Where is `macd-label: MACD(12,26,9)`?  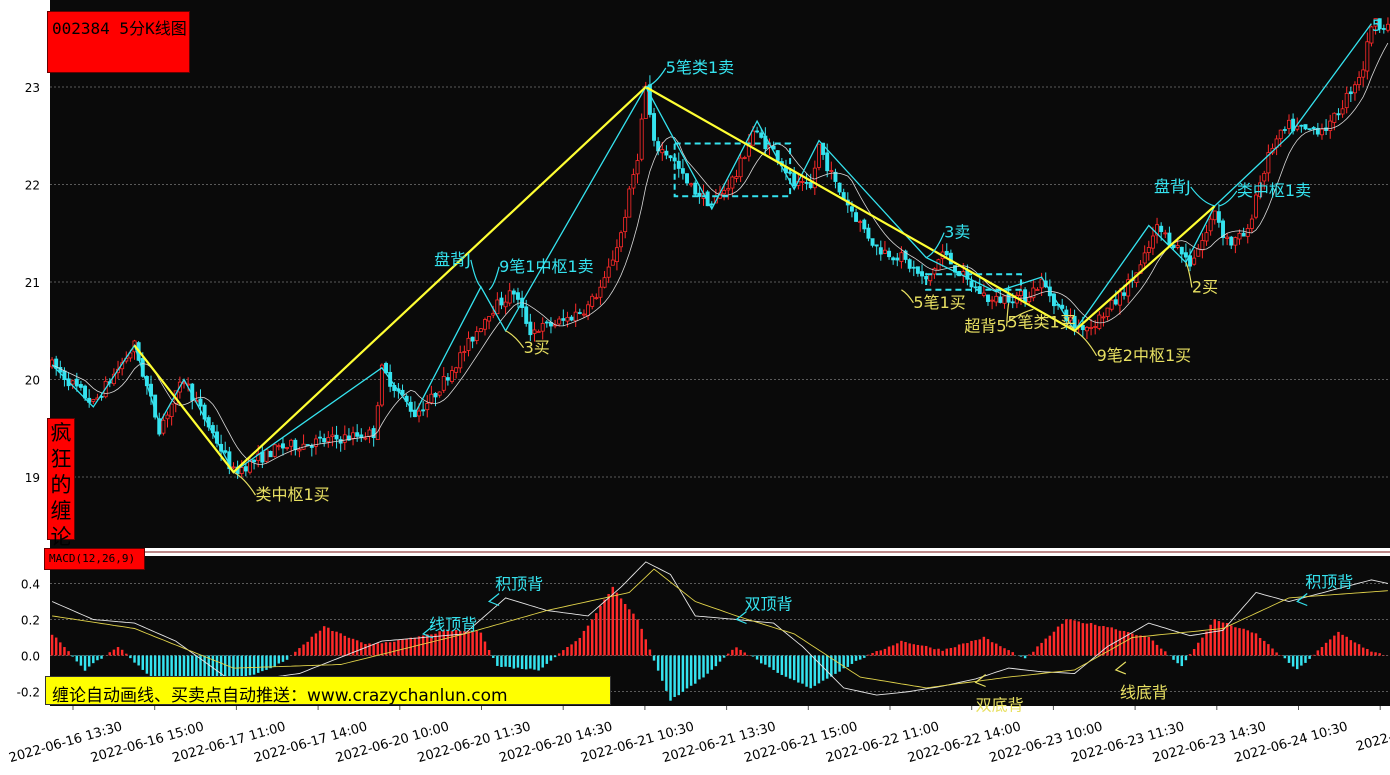 macd-label: MACD(12,26,9) is located at coordinates (92, 558).